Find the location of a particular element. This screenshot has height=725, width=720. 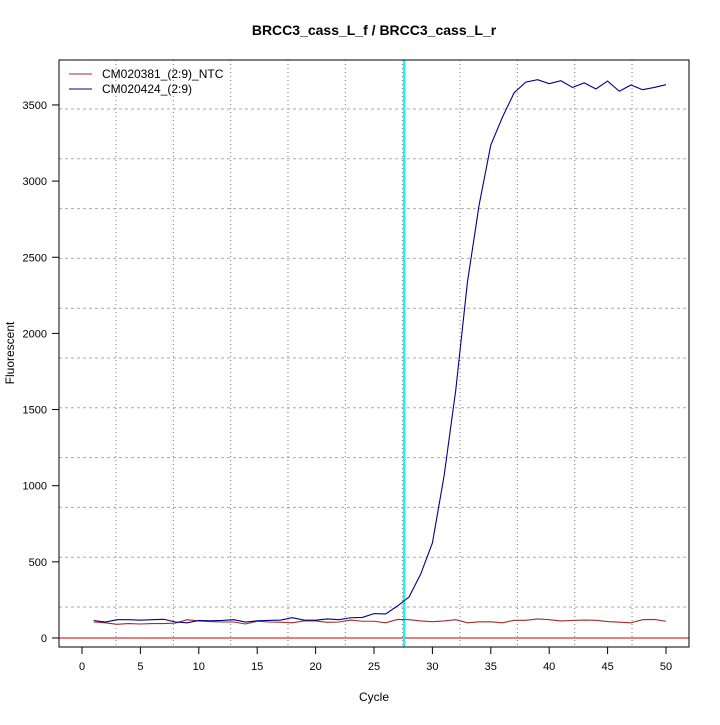

x-tick-label: 45 is located at coordinates (607, 667).